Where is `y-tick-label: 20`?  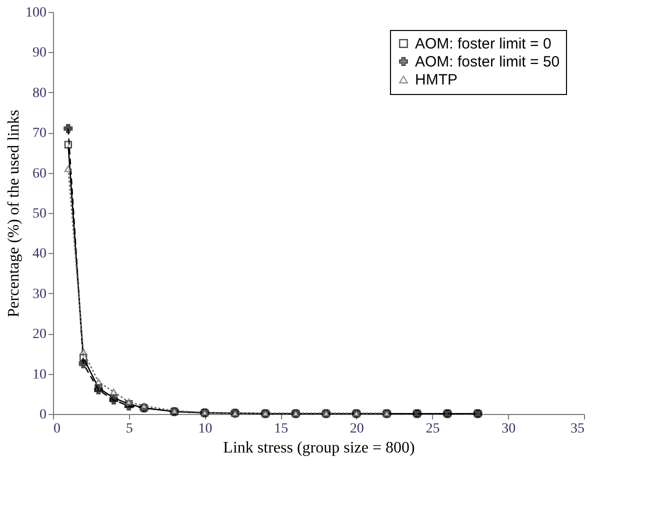
y-tick-label: 20 is located at coordinates (39, 334).